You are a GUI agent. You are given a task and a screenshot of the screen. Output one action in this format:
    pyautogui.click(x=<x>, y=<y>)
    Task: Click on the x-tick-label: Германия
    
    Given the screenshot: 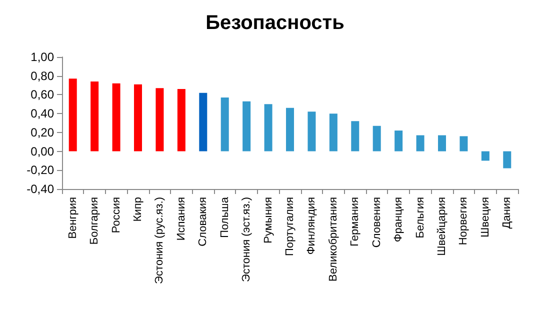 What is the action you would take?
    pyautogui.click(x=355, y=221)
    